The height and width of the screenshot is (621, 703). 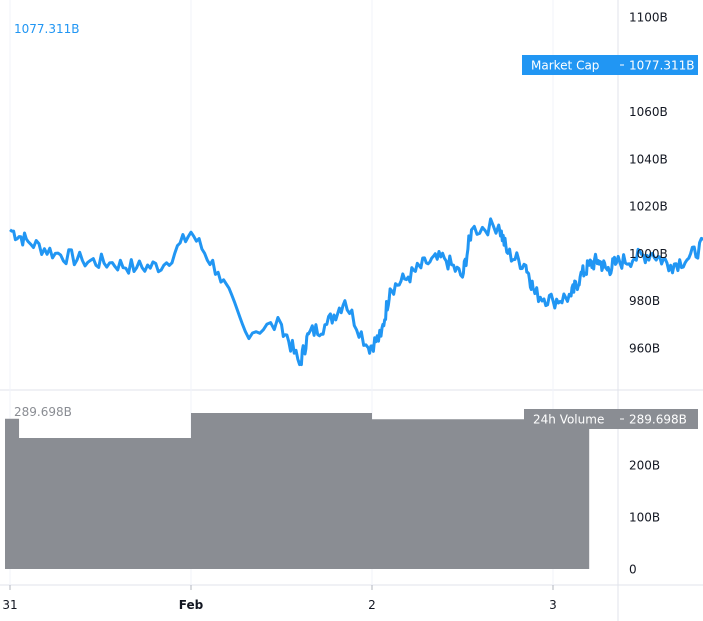 What do you see at coordinates (644, 466) in the screenshot?
I see `volume-y-tick-label: 200B` at bounding box center [644, 466].